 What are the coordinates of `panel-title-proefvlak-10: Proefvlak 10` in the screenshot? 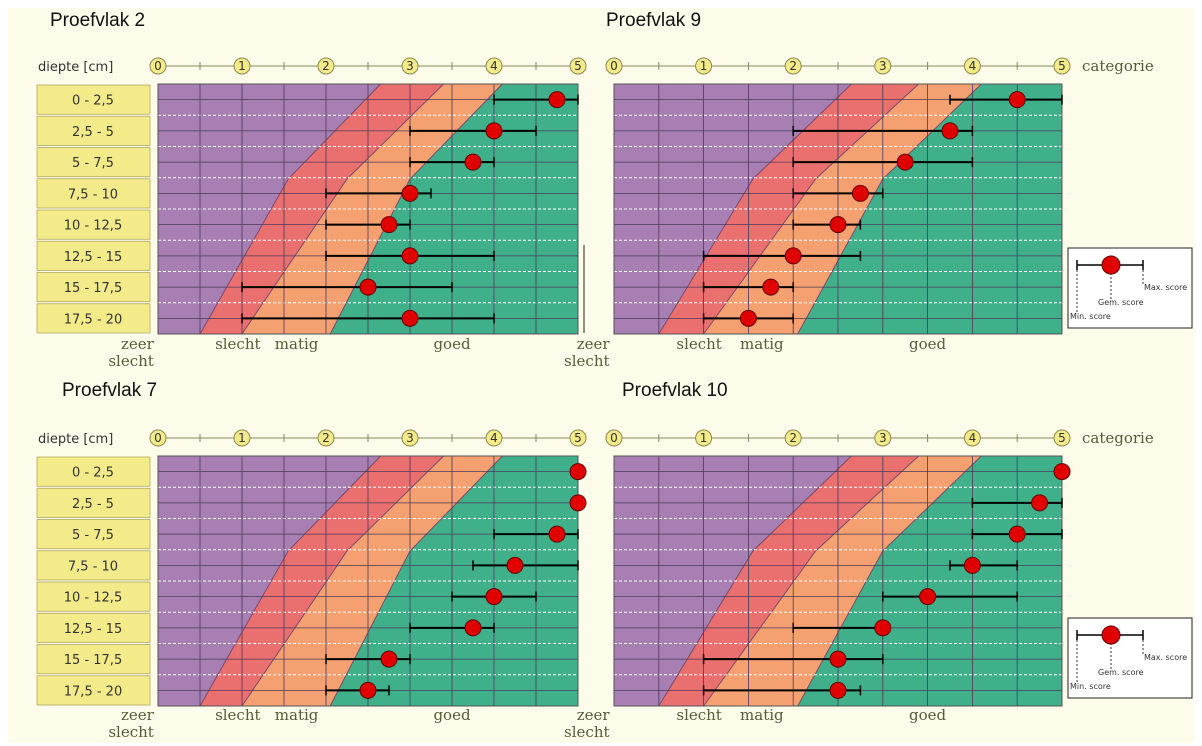 It's located at (675, 390).